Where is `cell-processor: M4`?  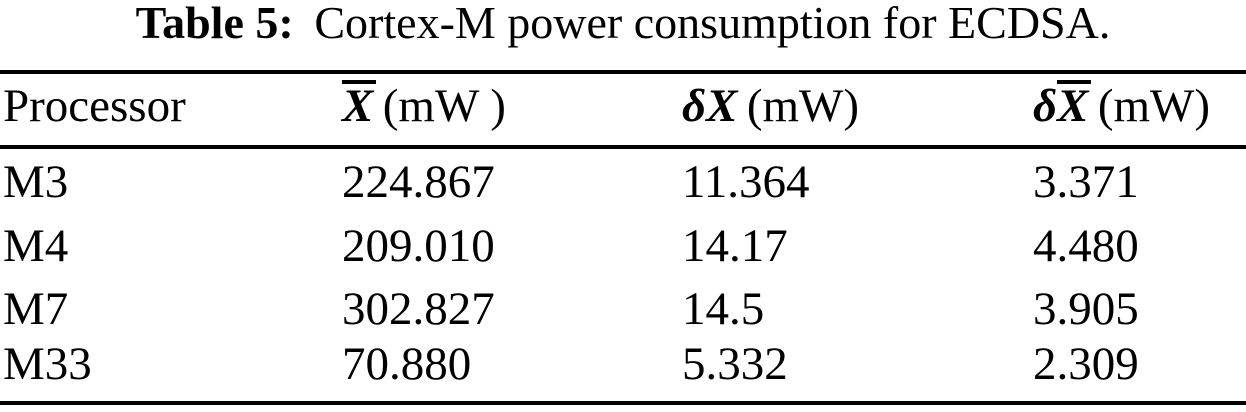
cell-processor: M4 is located at coordinates (36, 246).